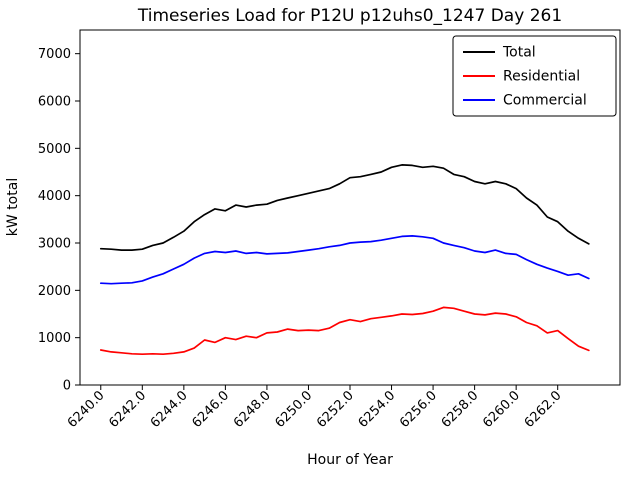 This screenshot has width=640, height=485. I want to click on y-axis-label: kW total, so click(13, 207).